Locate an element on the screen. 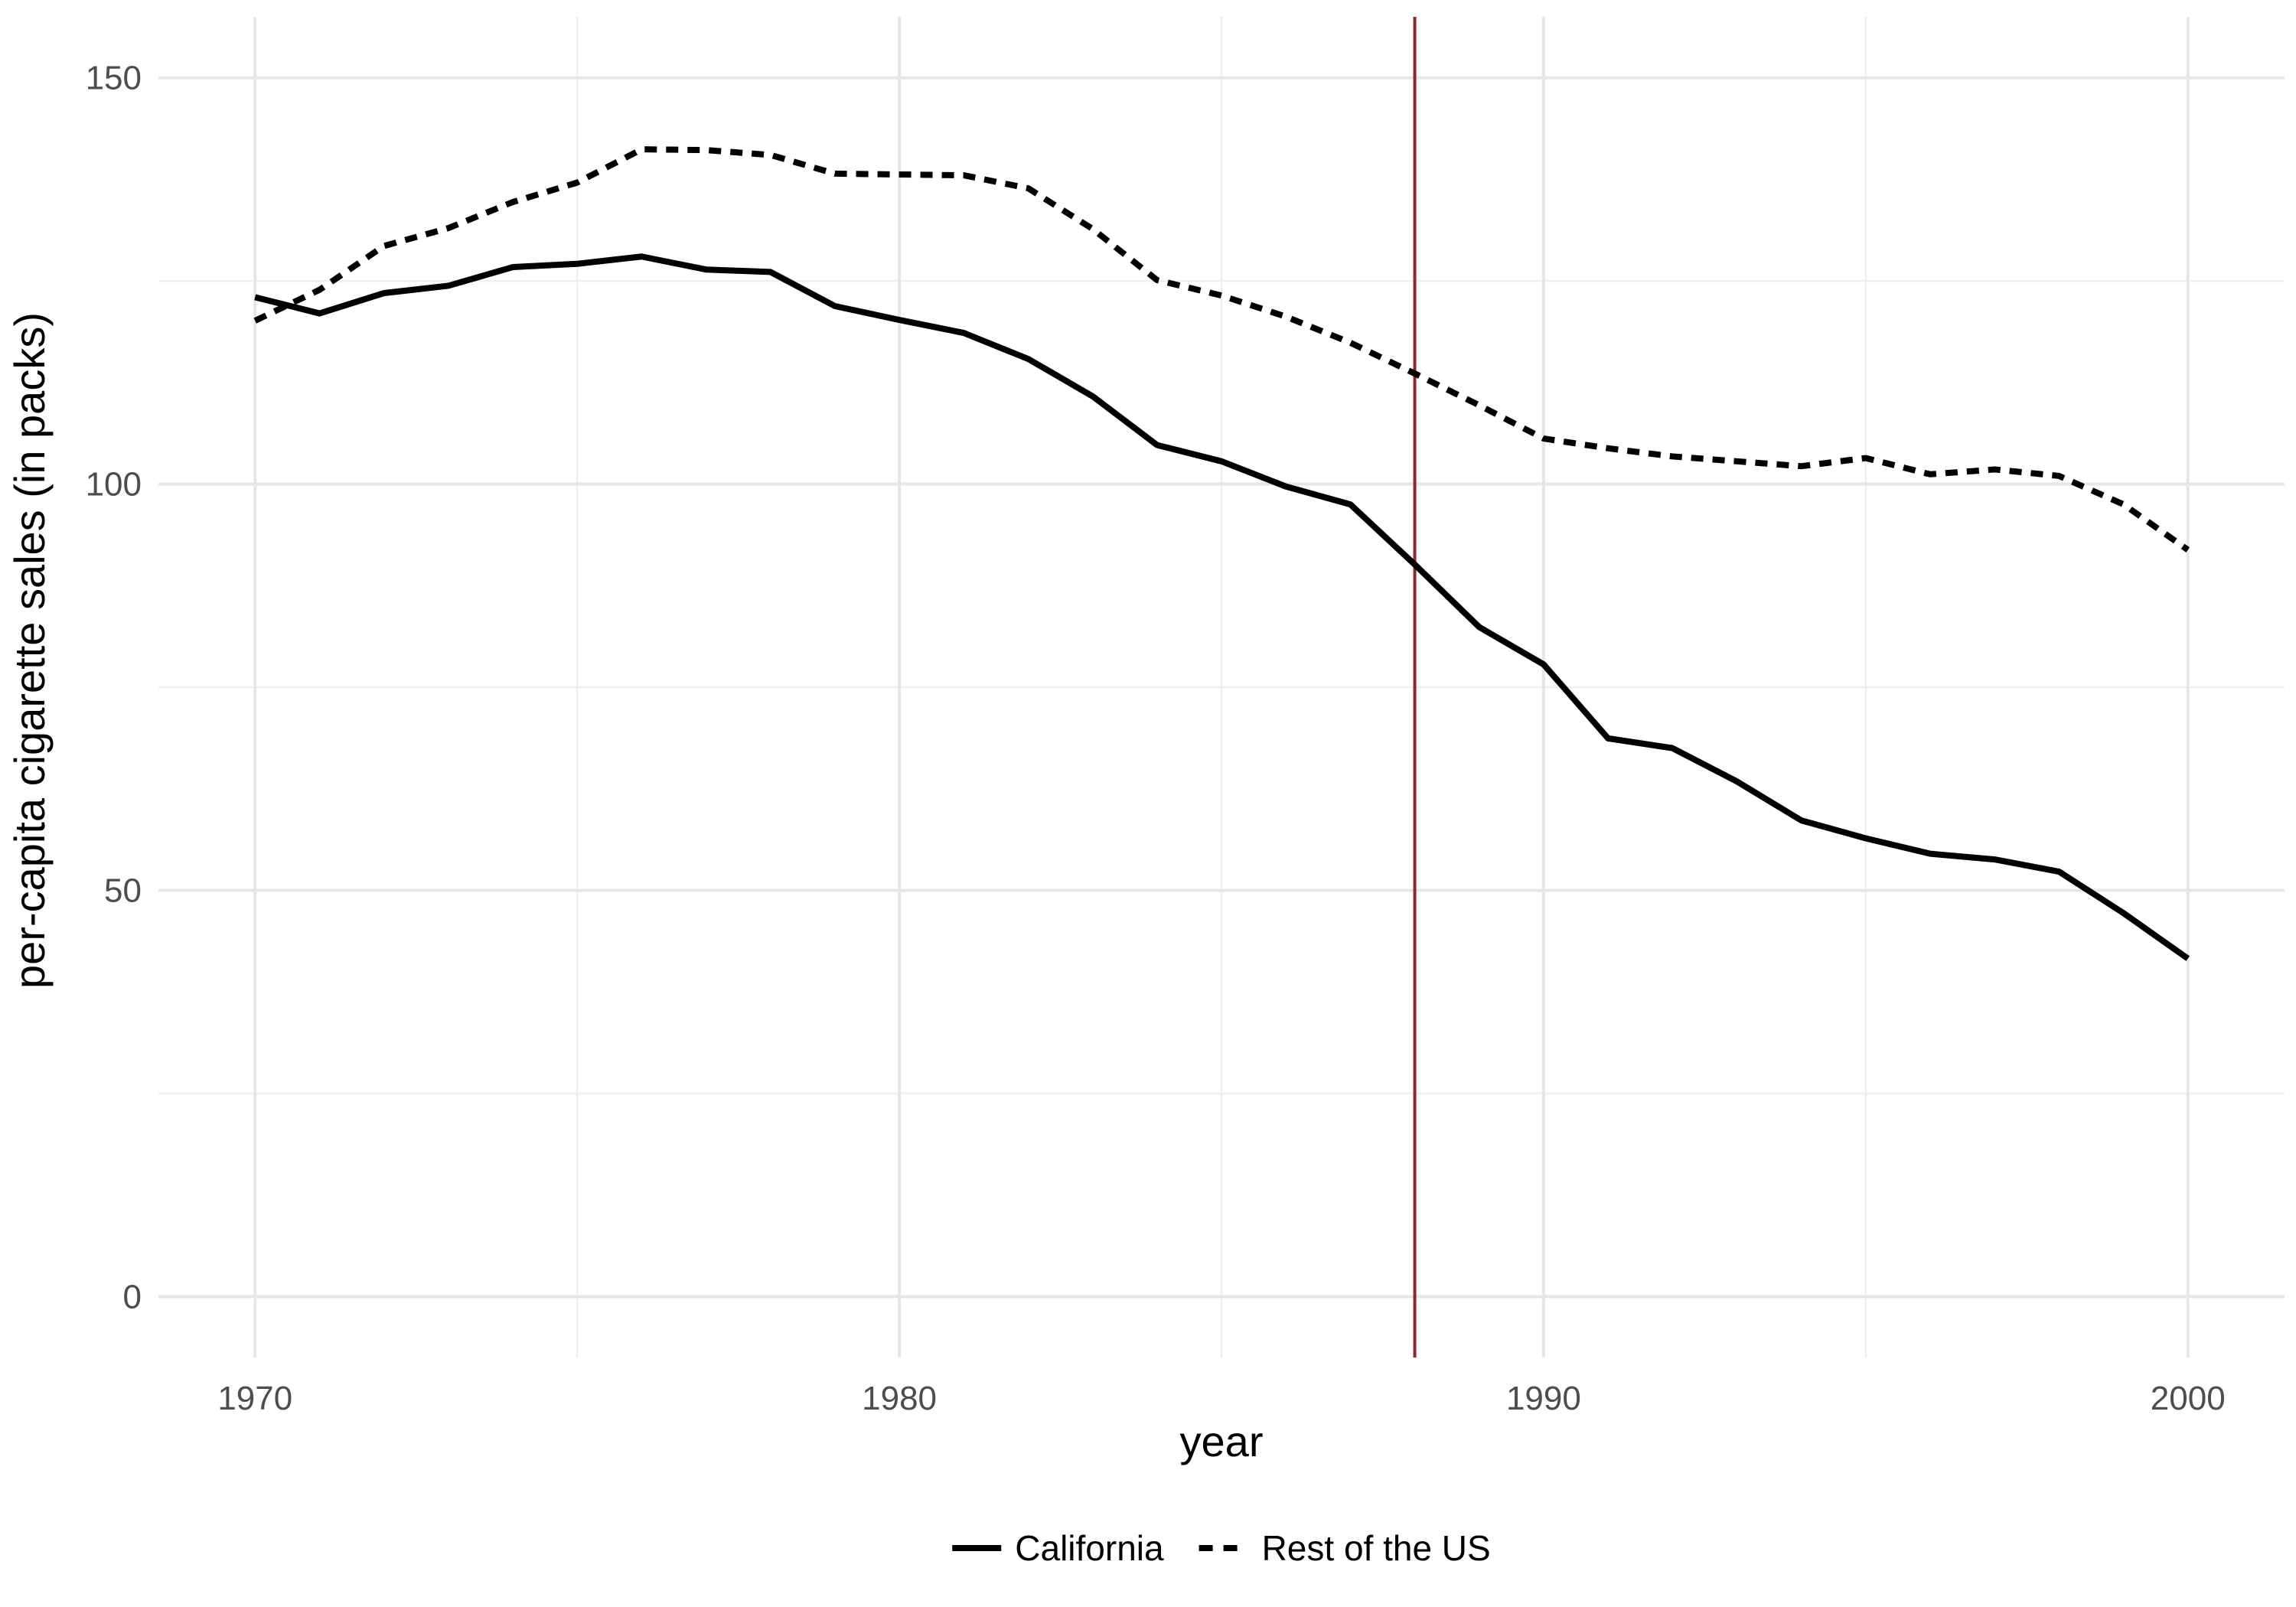  x-axis-tick-labels: 1970 1980 1990 2000 is located at coordinates (1221, 1398).